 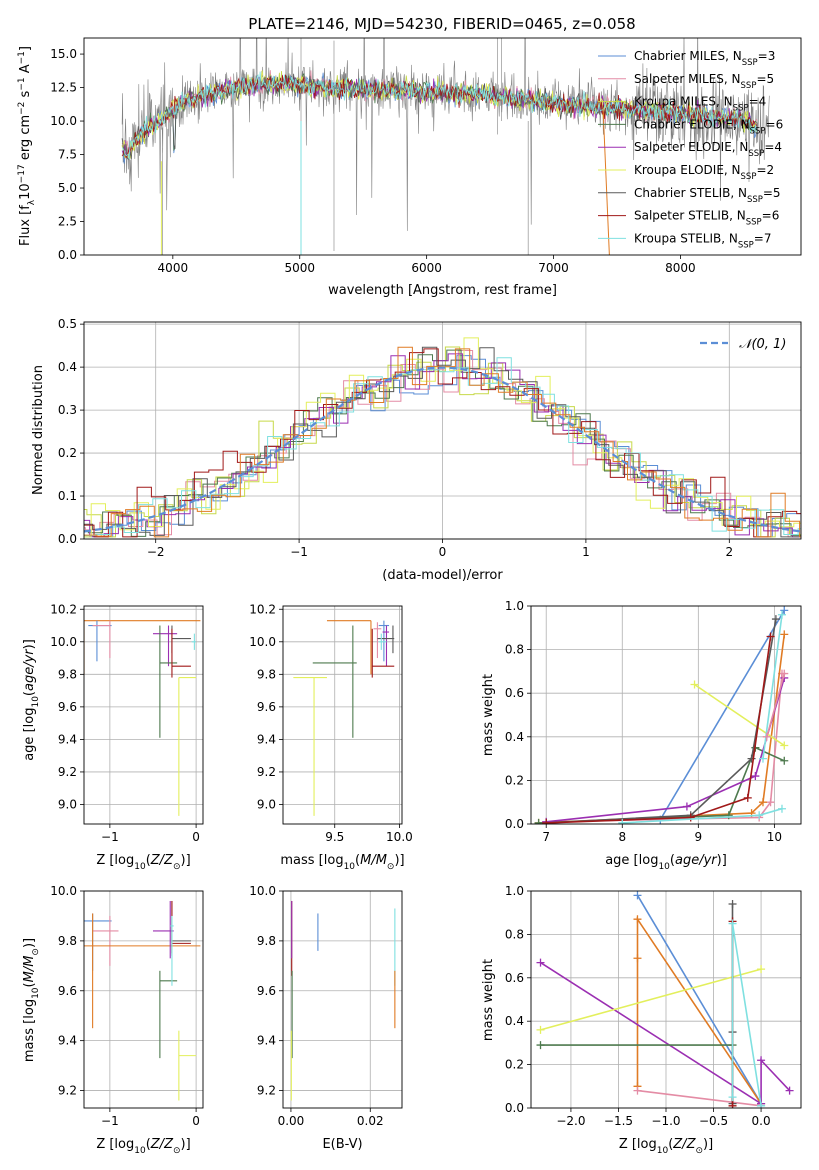 What do you see at coordinates (63, 642) in the screenshot?
I see `z_age-ytick-label: 10.0` at bounding box center [63, 642].